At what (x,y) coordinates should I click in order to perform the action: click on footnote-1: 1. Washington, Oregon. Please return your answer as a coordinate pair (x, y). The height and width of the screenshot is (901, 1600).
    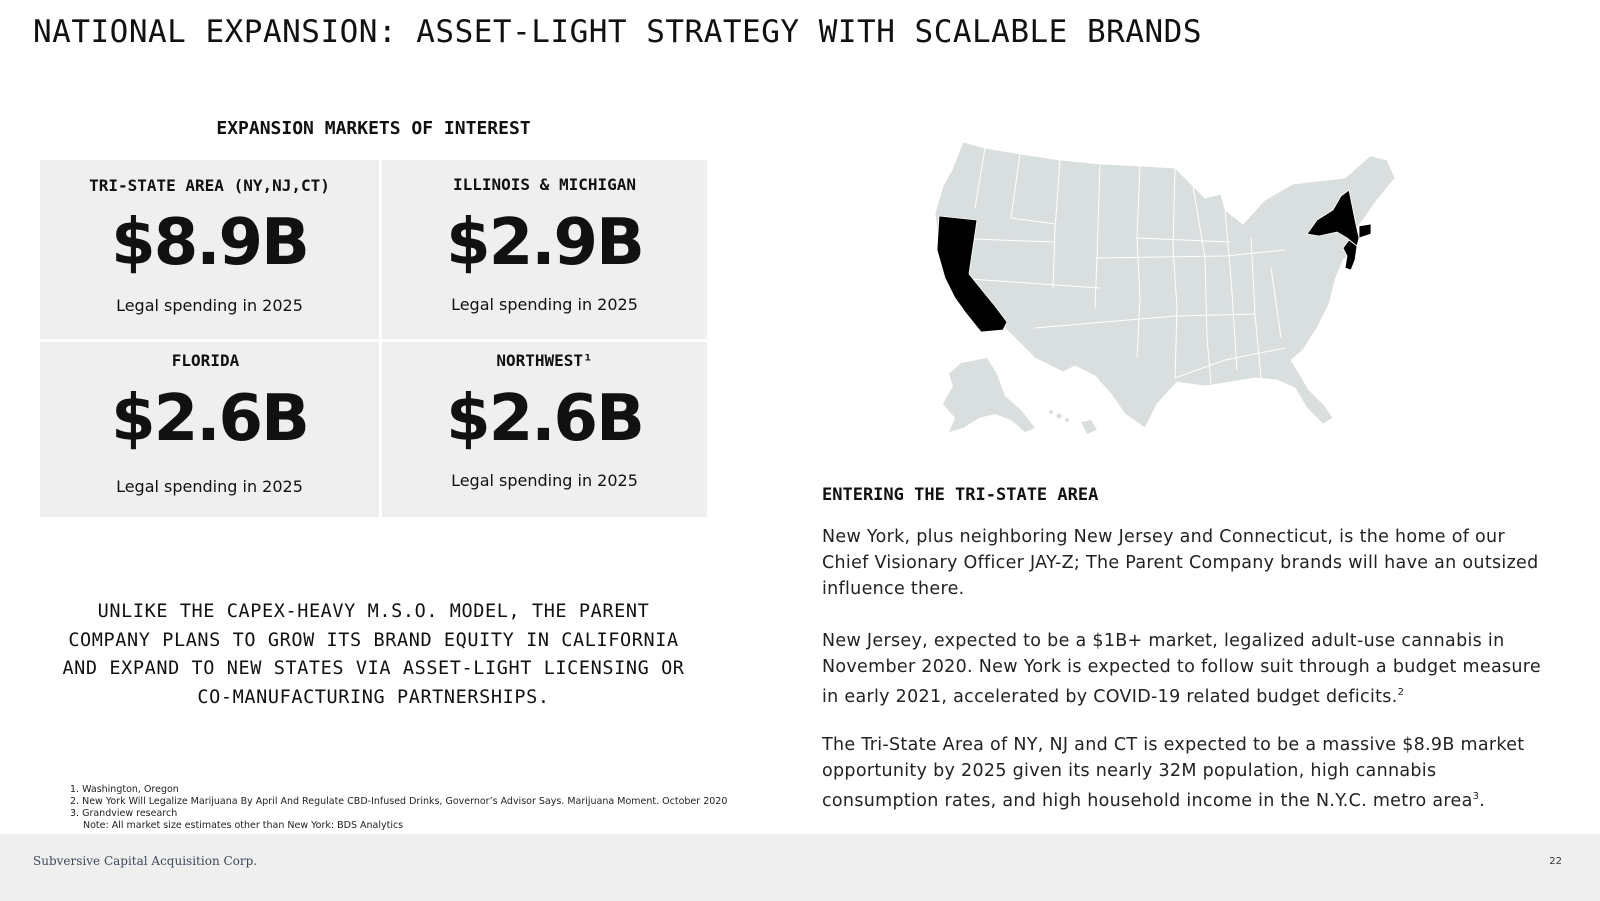
    Looking at the image, I should click on (124, 789).